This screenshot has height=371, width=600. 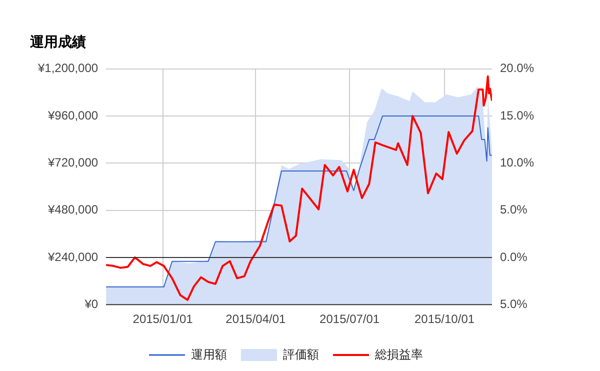 What do you see at coordinates (398, 354) in the screenshot?
I see `legend-label: 総損益率` at bounding box center [398, 354].